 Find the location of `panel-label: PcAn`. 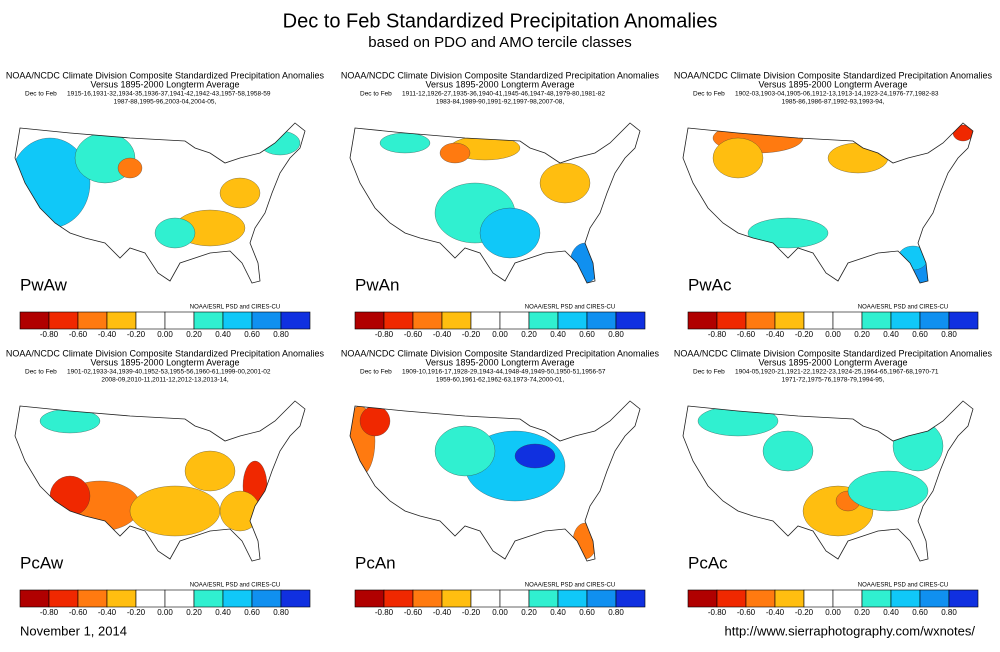

panel-label: PcAn is located at coordinates (375, 562).